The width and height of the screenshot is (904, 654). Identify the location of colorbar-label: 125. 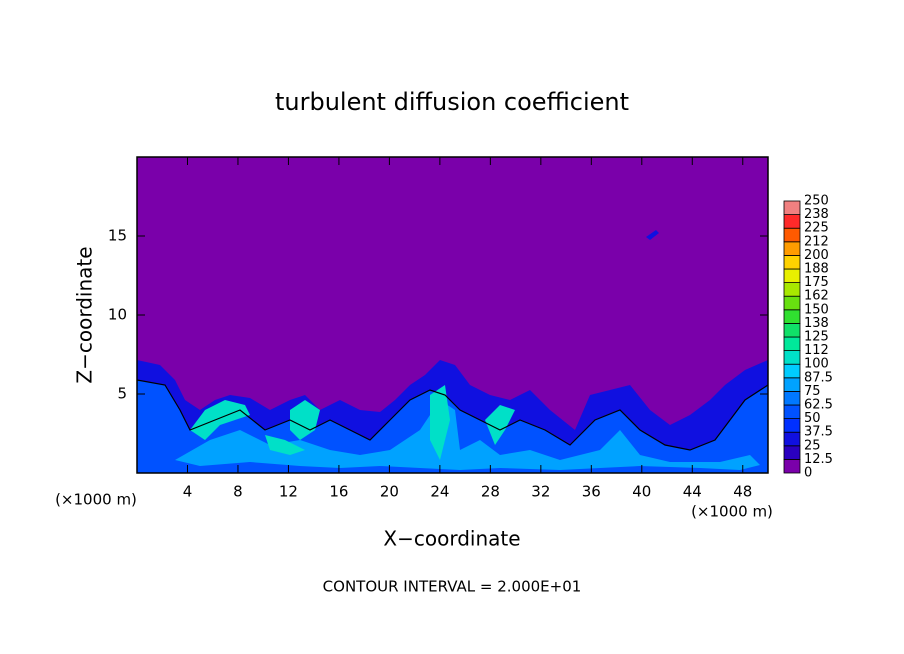
(816, 337).